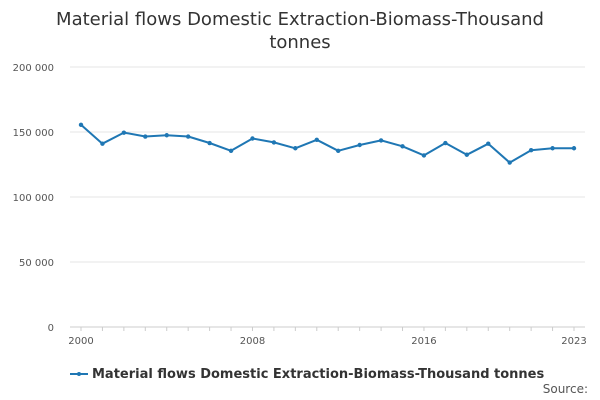 This screenshot has height=400, width=600. Describe the element at coordinates (51, 328) in the screenshot. I see `y-tick-label: 0` at that location.